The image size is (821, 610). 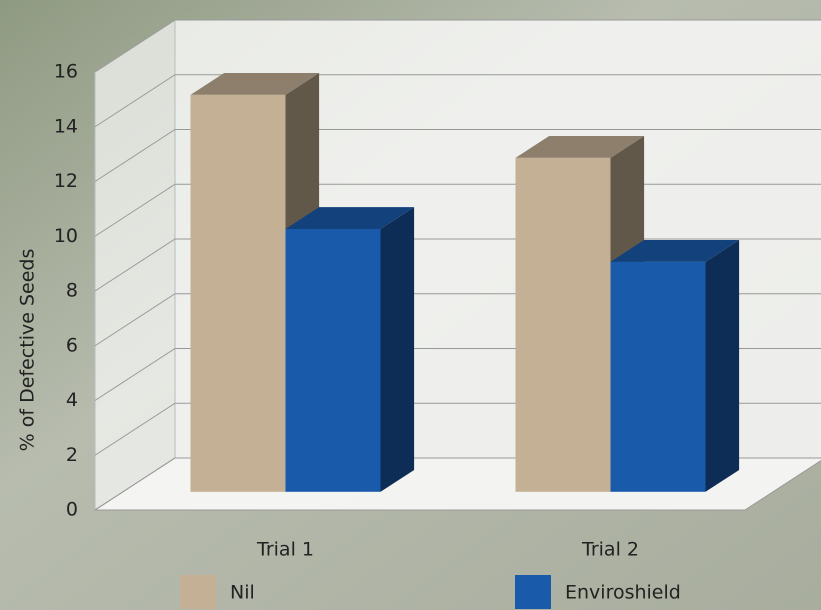 I want to click on legend-label: Nil, so click(x=242, y=593).